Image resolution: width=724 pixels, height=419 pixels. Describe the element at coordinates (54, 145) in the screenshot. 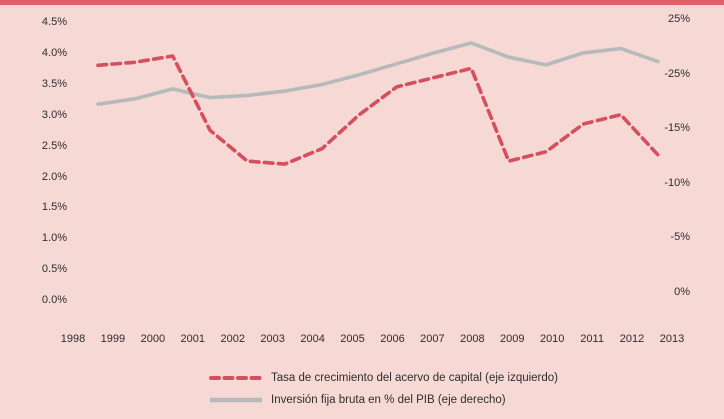

I see `axis-tick-label: 2.5%` at that location.